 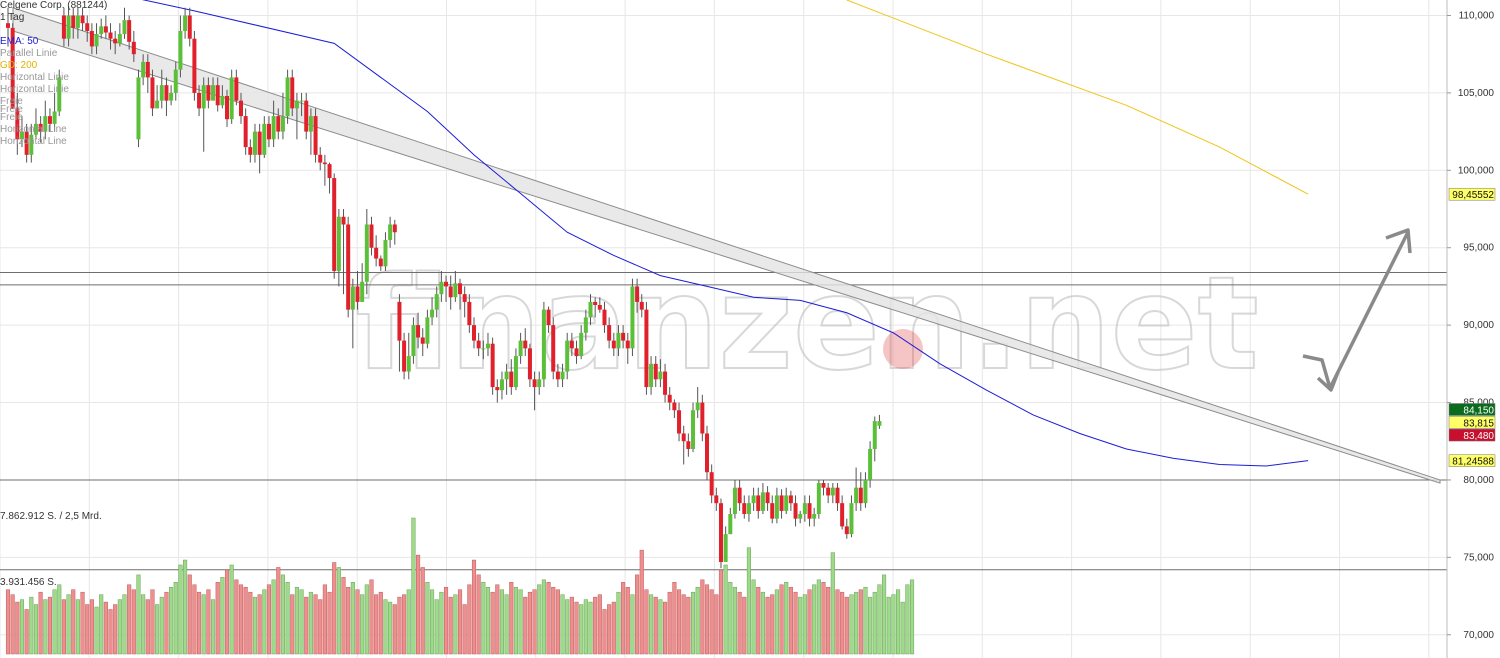 I want to click on legend-parallel: Parallel Linie, so click(x=29, y=53).